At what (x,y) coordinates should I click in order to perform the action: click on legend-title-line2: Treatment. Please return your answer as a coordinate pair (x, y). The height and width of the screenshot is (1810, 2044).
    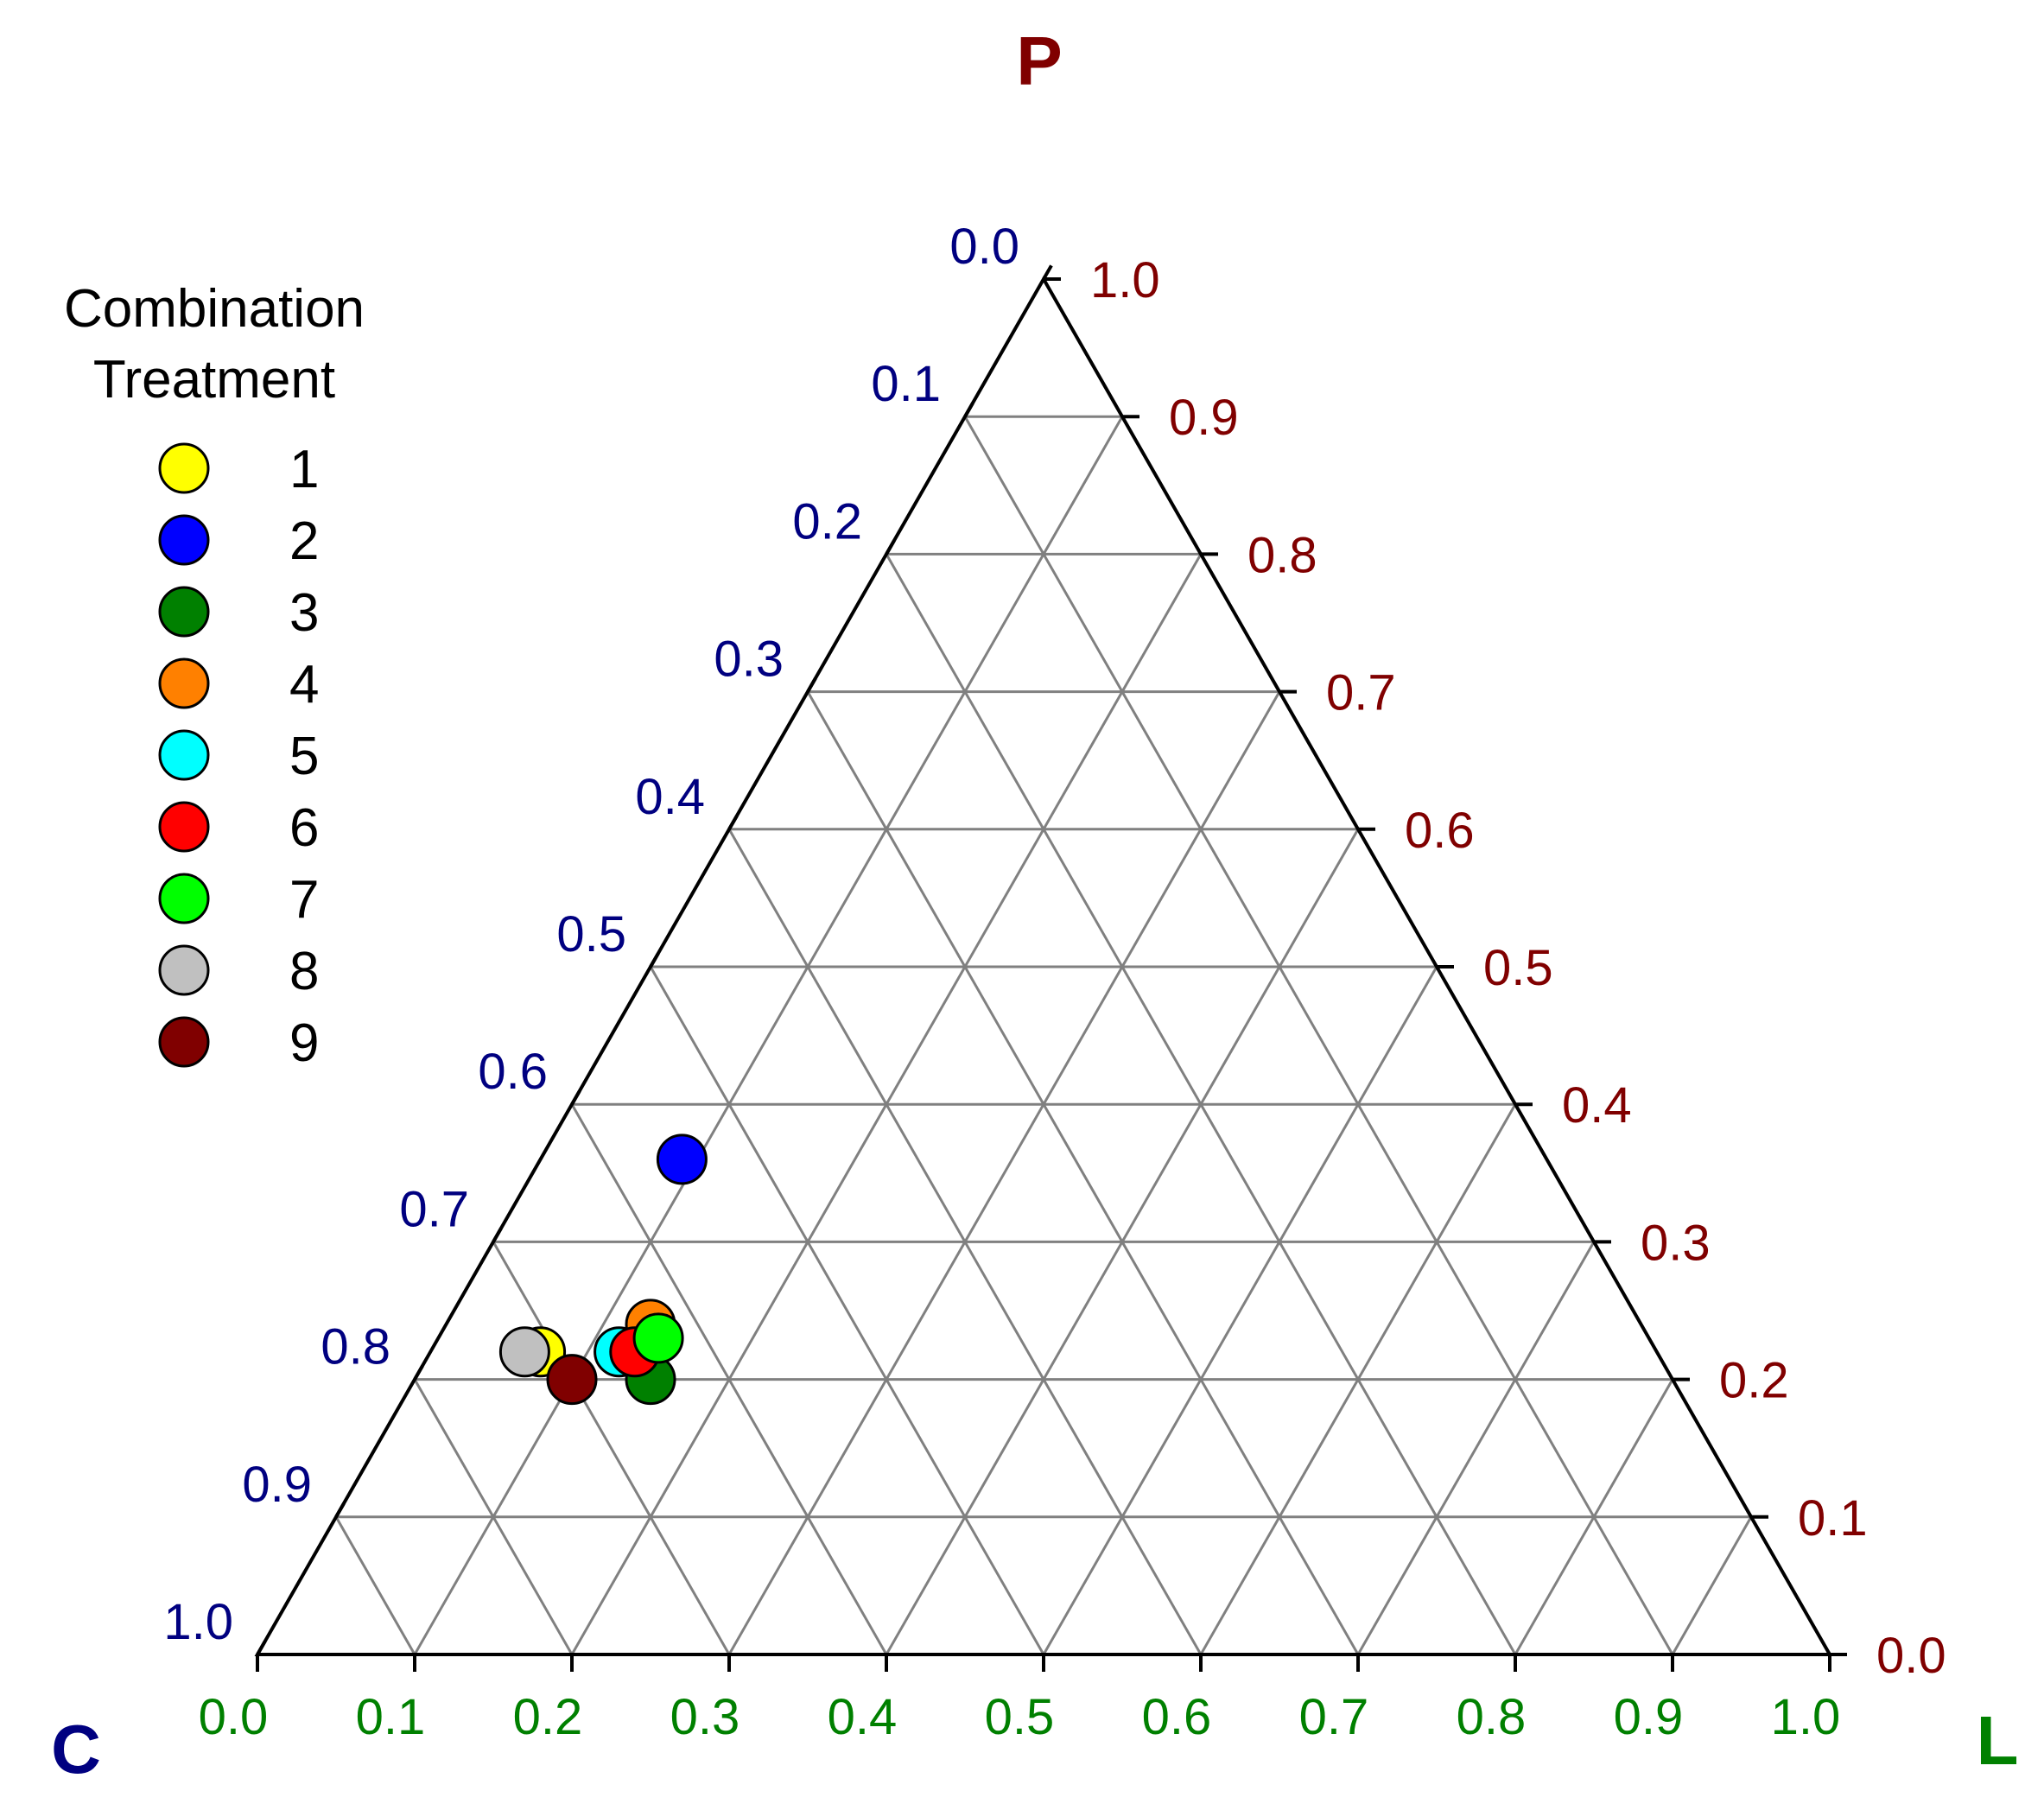
    Looking at the image, I should click on (214, 380).